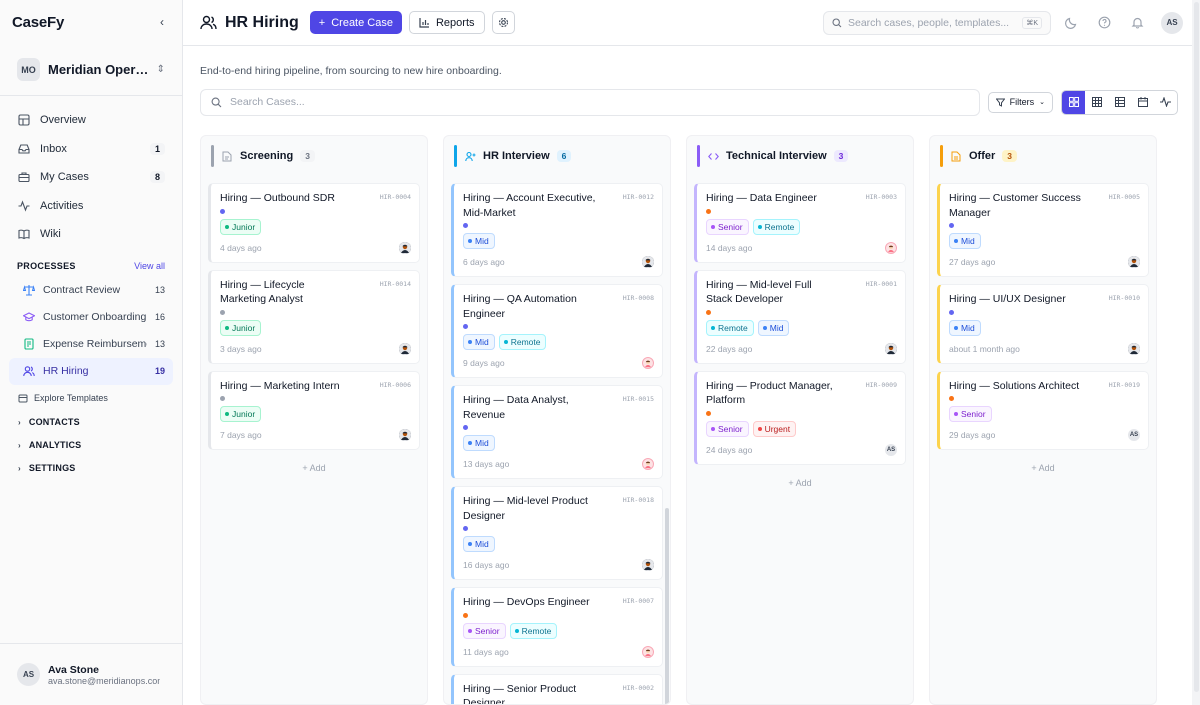 Image resolution: width=1200 pixels, height=705 pixels. Describe the element at coordinates (91, 120) in the screenshot. I see `sidebar-item-overview: Overview` at that location.